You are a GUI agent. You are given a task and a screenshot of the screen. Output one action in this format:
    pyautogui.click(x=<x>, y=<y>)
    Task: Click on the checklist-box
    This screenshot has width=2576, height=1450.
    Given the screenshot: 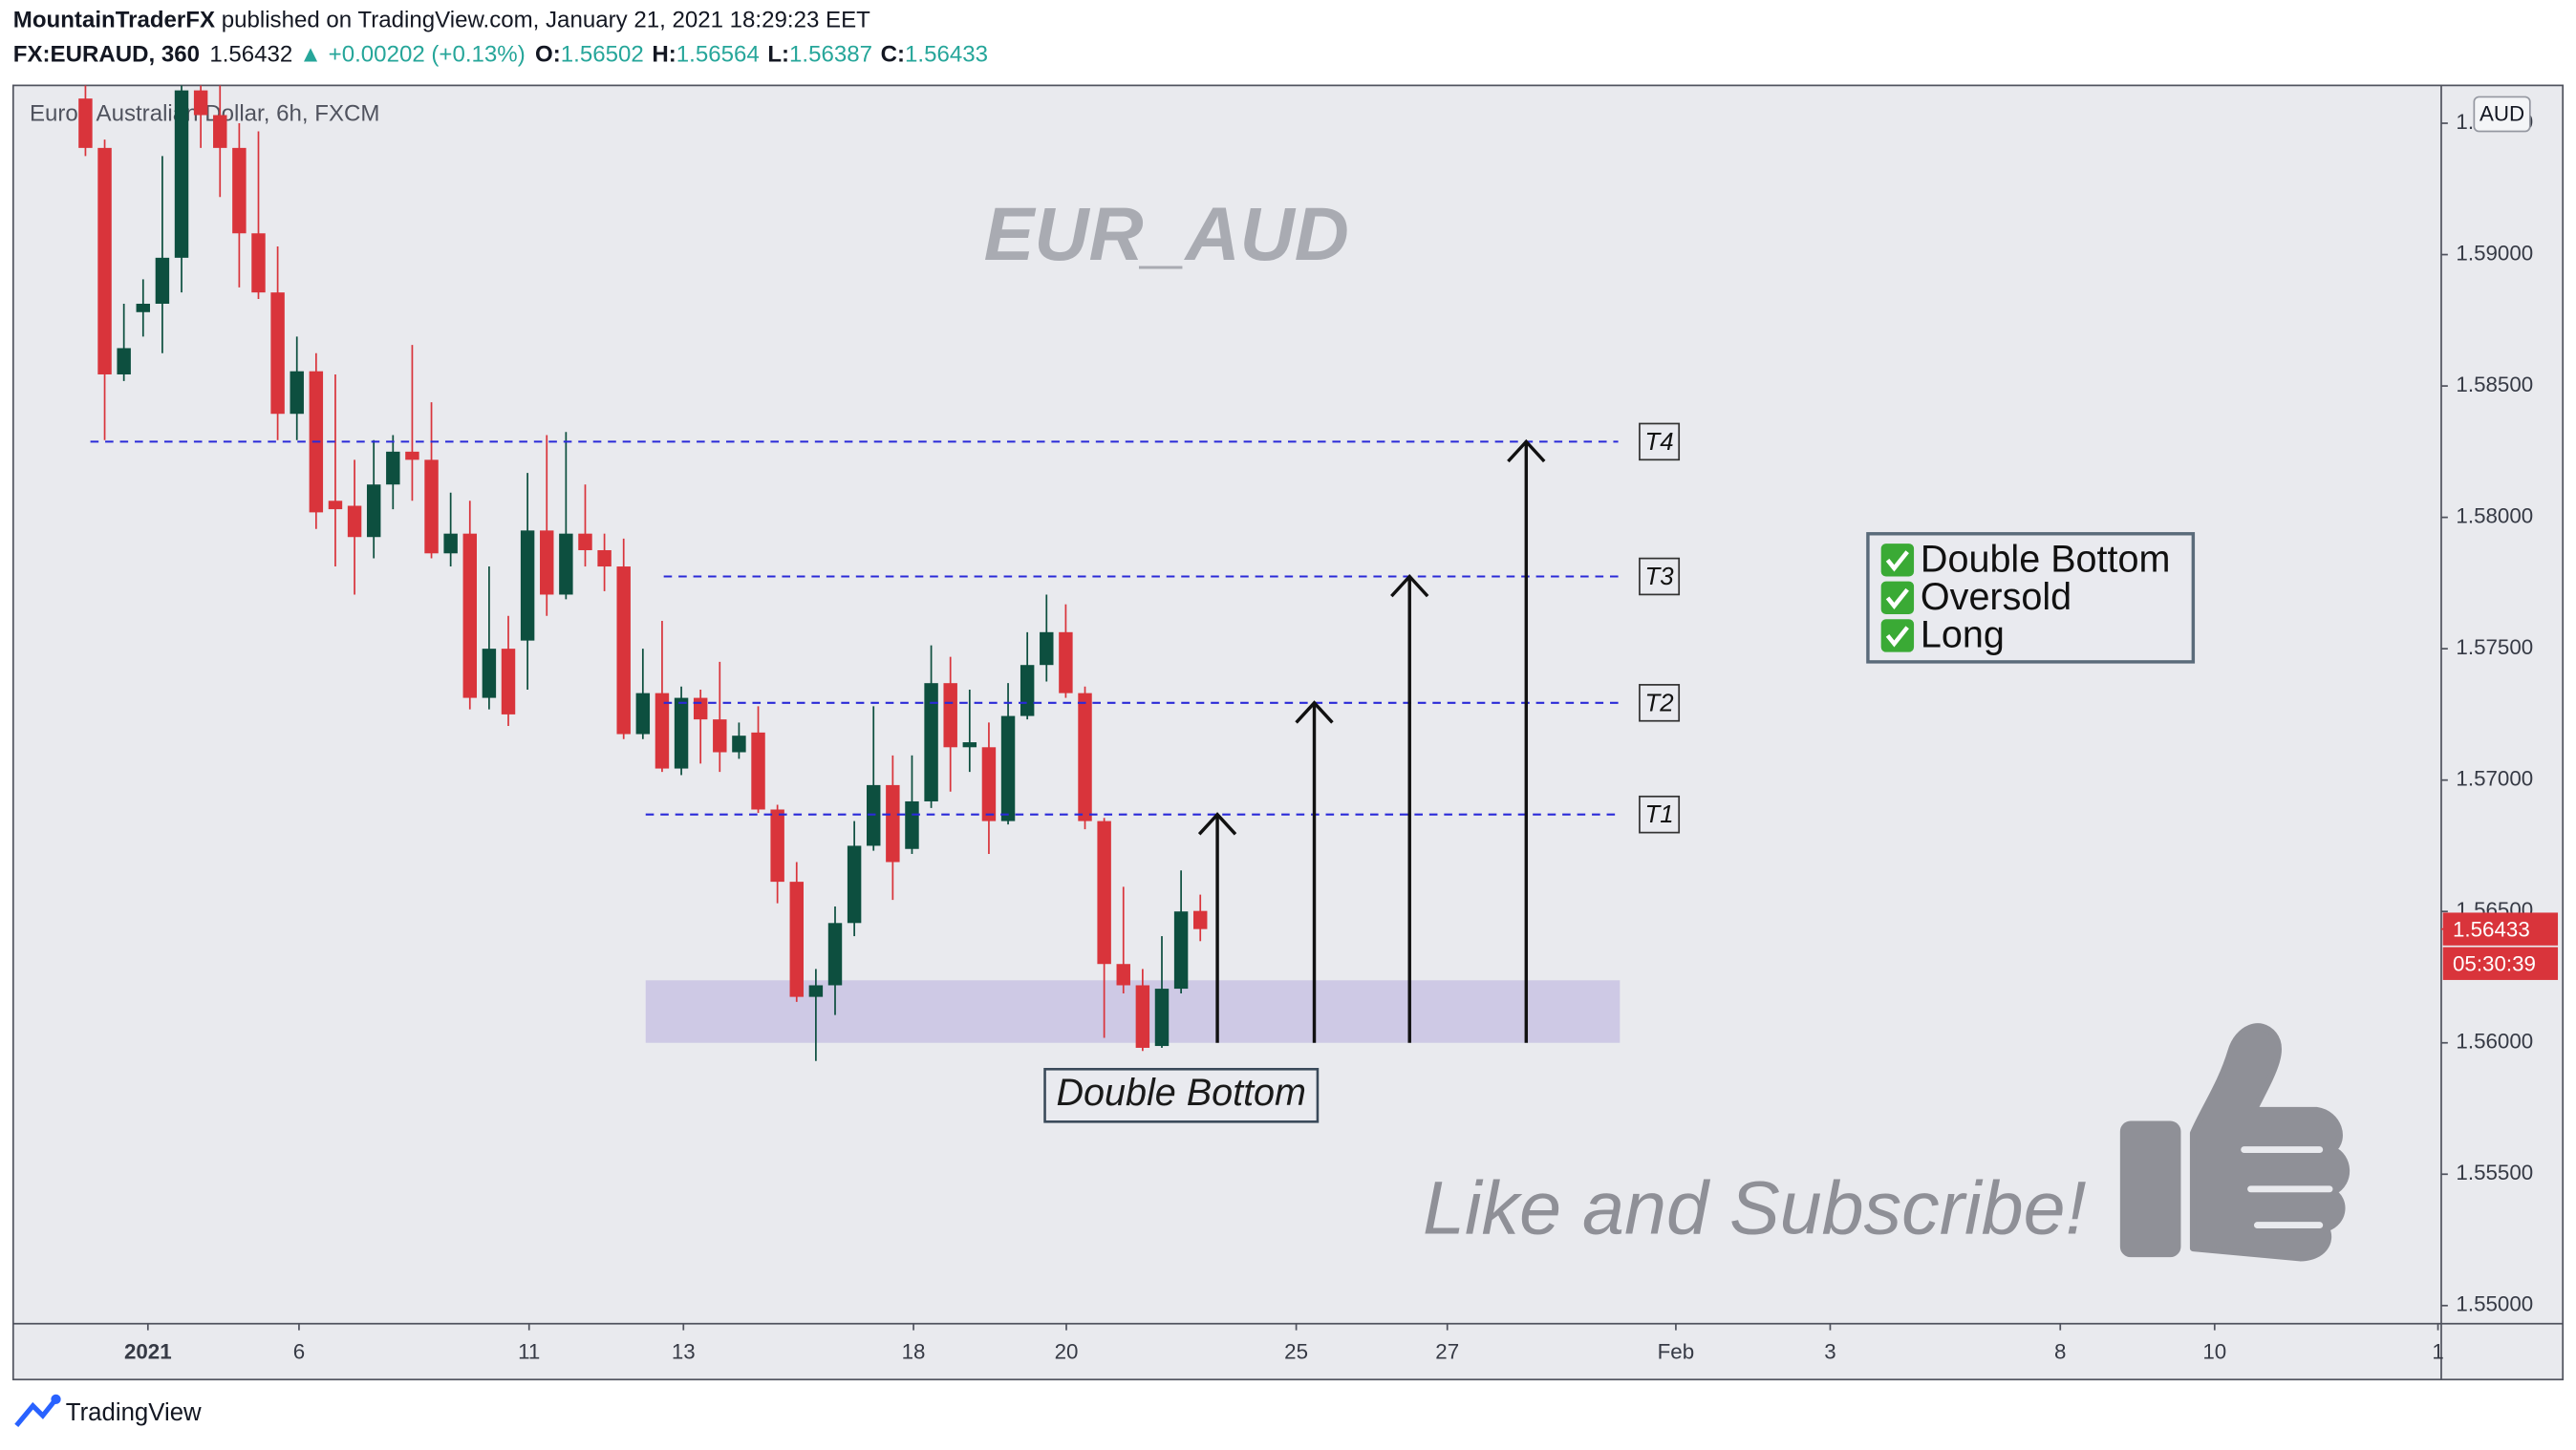 What is the action you would take?
    pyautogui.click(x=2031, y=598)
    